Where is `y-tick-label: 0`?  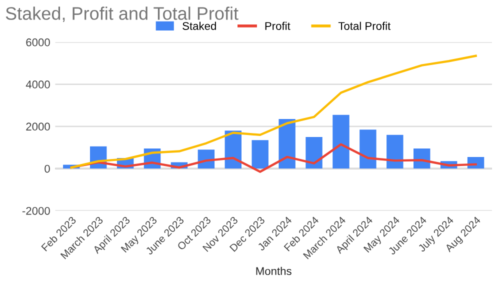
y-tick-label: 0 is located at coordinates (47, 168).